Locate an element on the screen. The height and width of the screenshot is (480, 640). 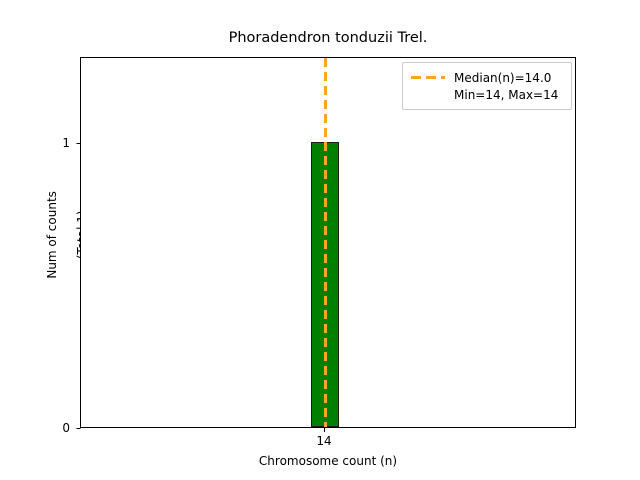
blank-swatch-icon is located at coordinates (428, 94).